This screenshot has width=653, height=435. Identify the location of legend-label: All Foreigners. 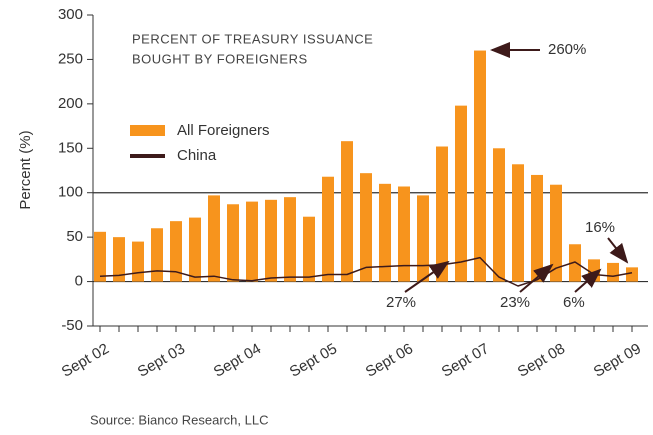
(223, 130).